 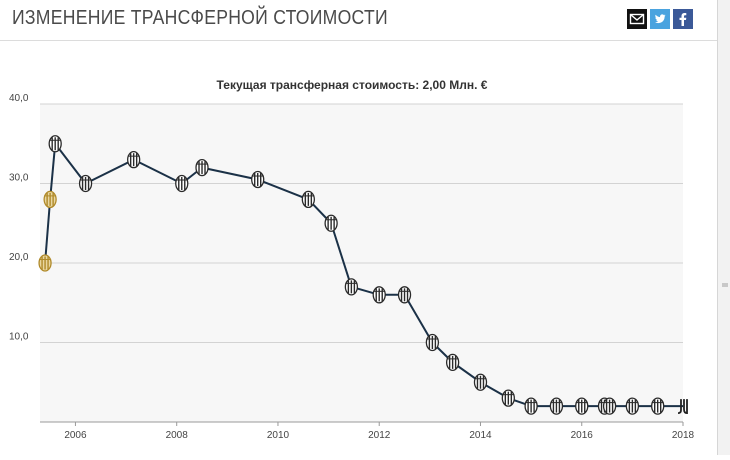 What do you see at coordinates (379, 435) in the screenshot?
I see `x-tick-label: 2012` at bounding box center [379, 435].